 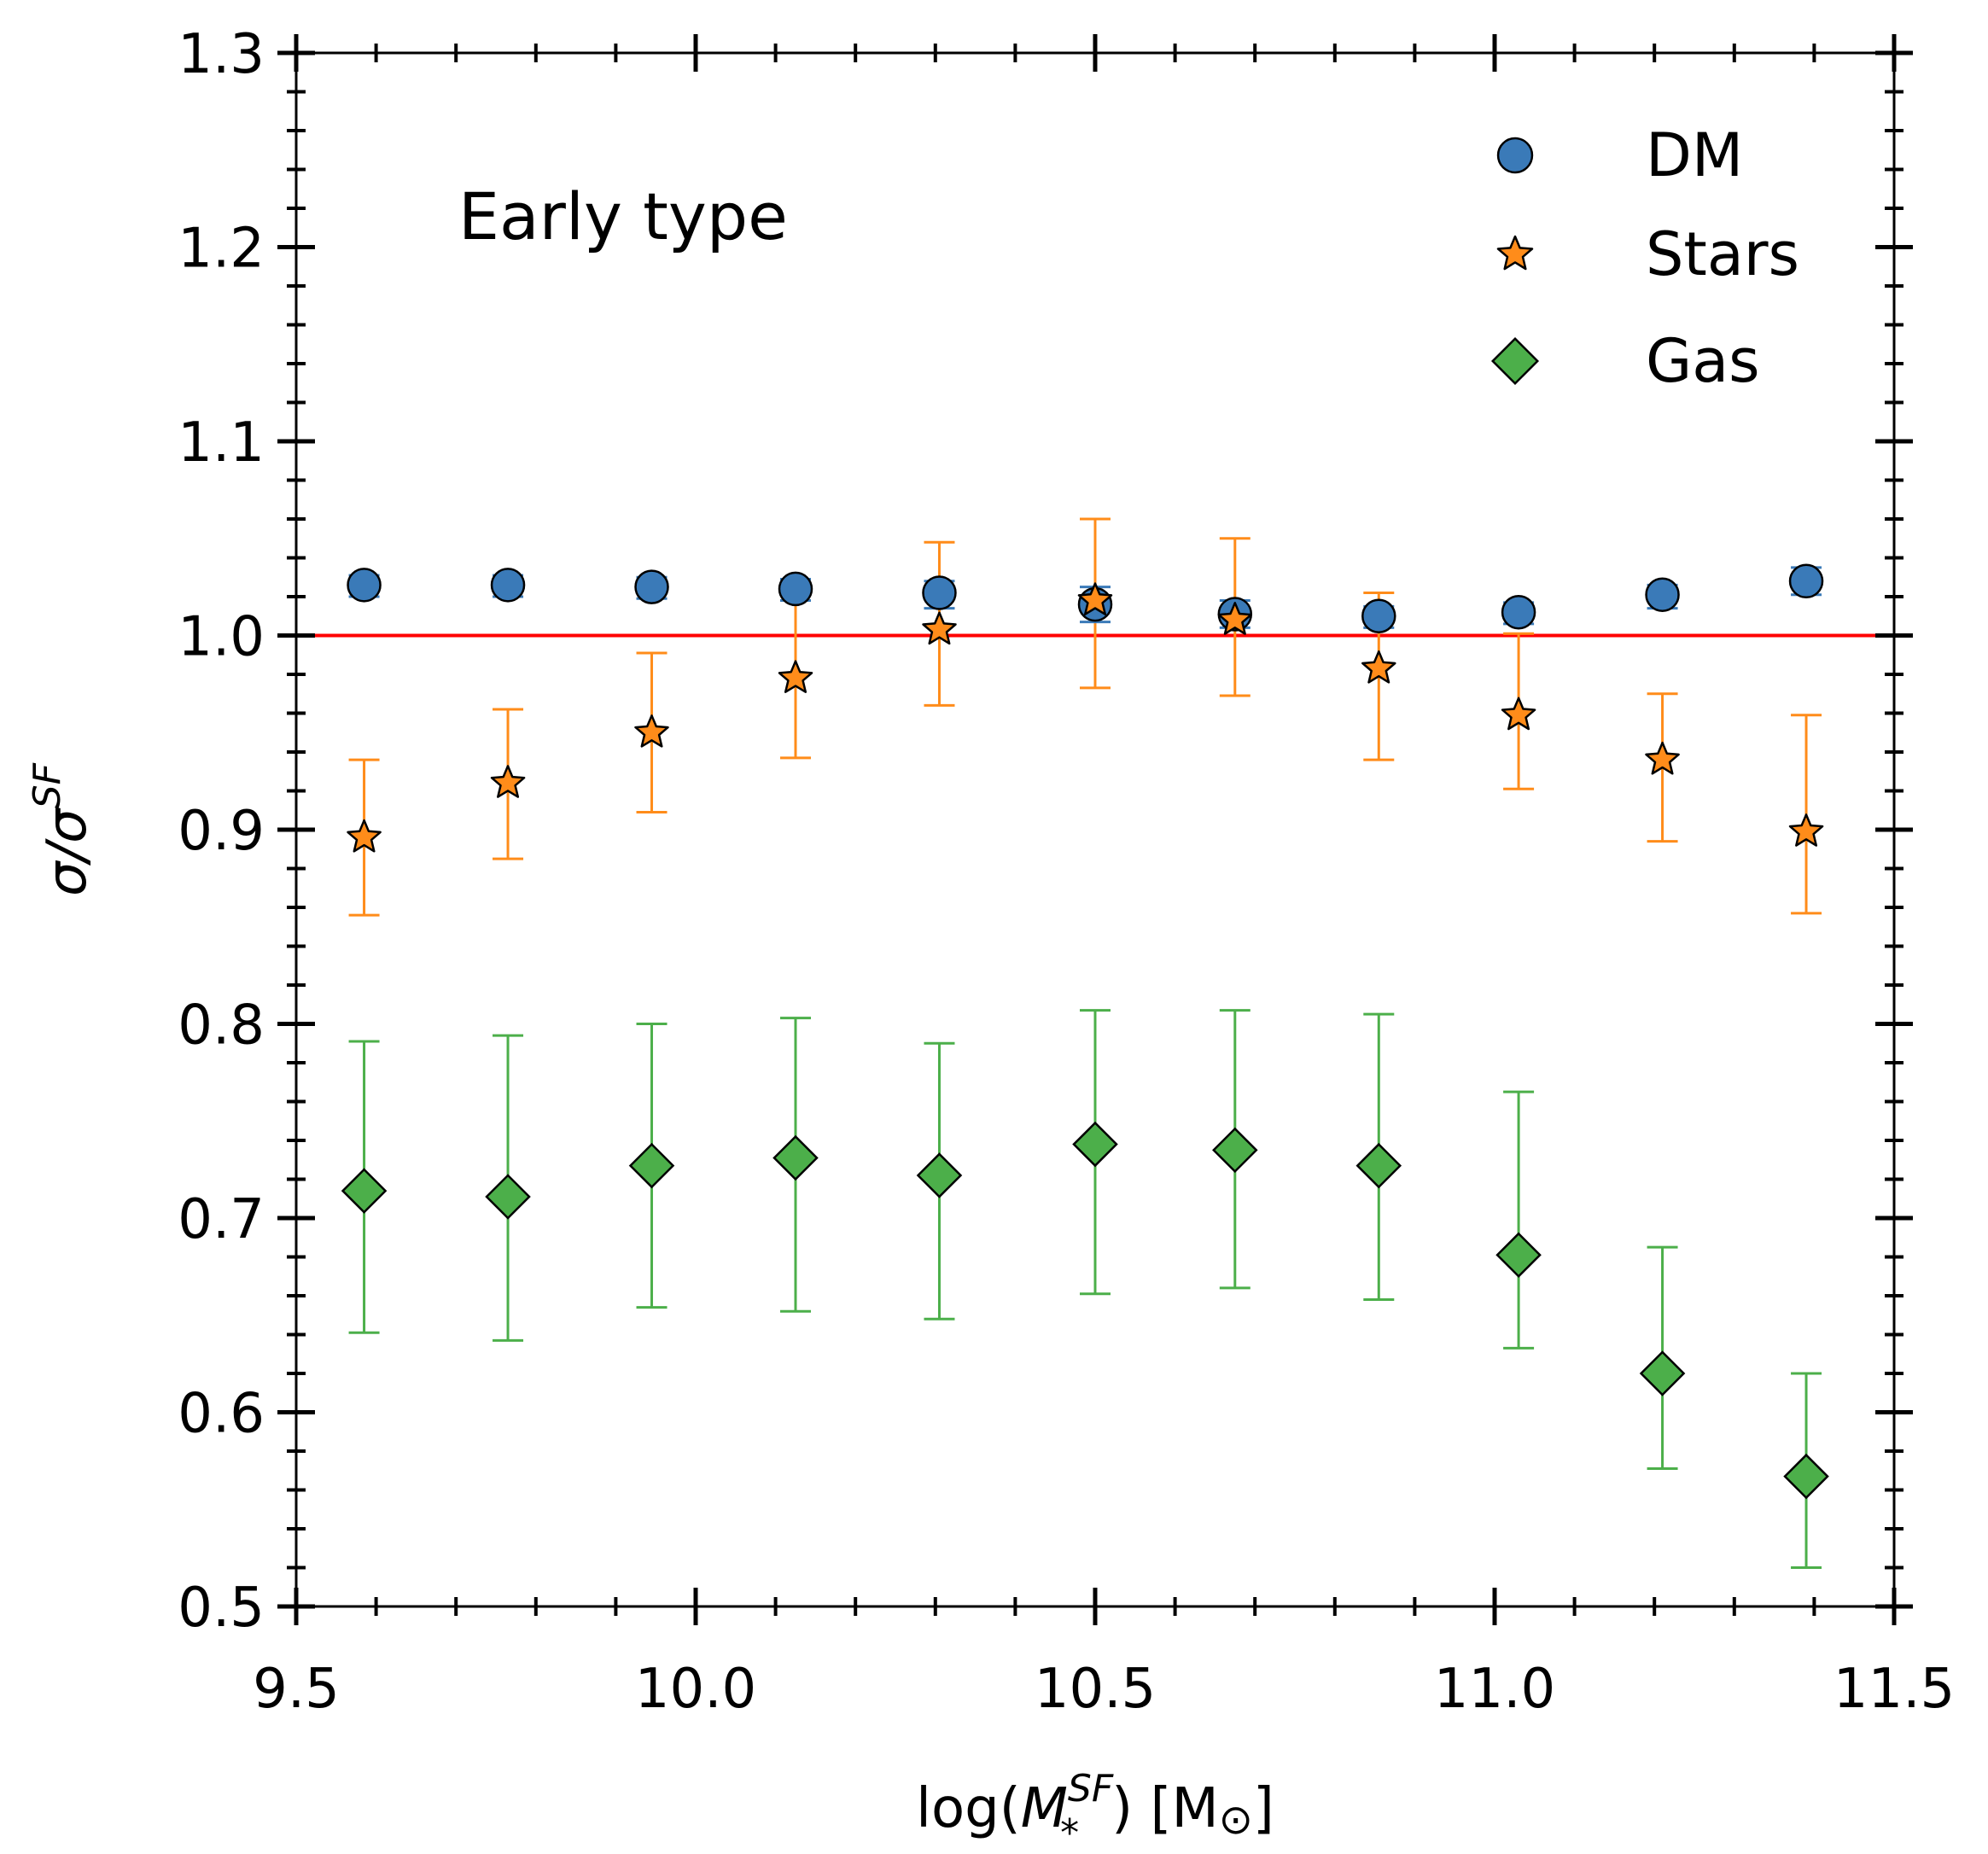 What do you see at coordinates (221, 1414) in the screenshot?
I see `y-tick-label: 0.6` at bounding box center [221, 1414].